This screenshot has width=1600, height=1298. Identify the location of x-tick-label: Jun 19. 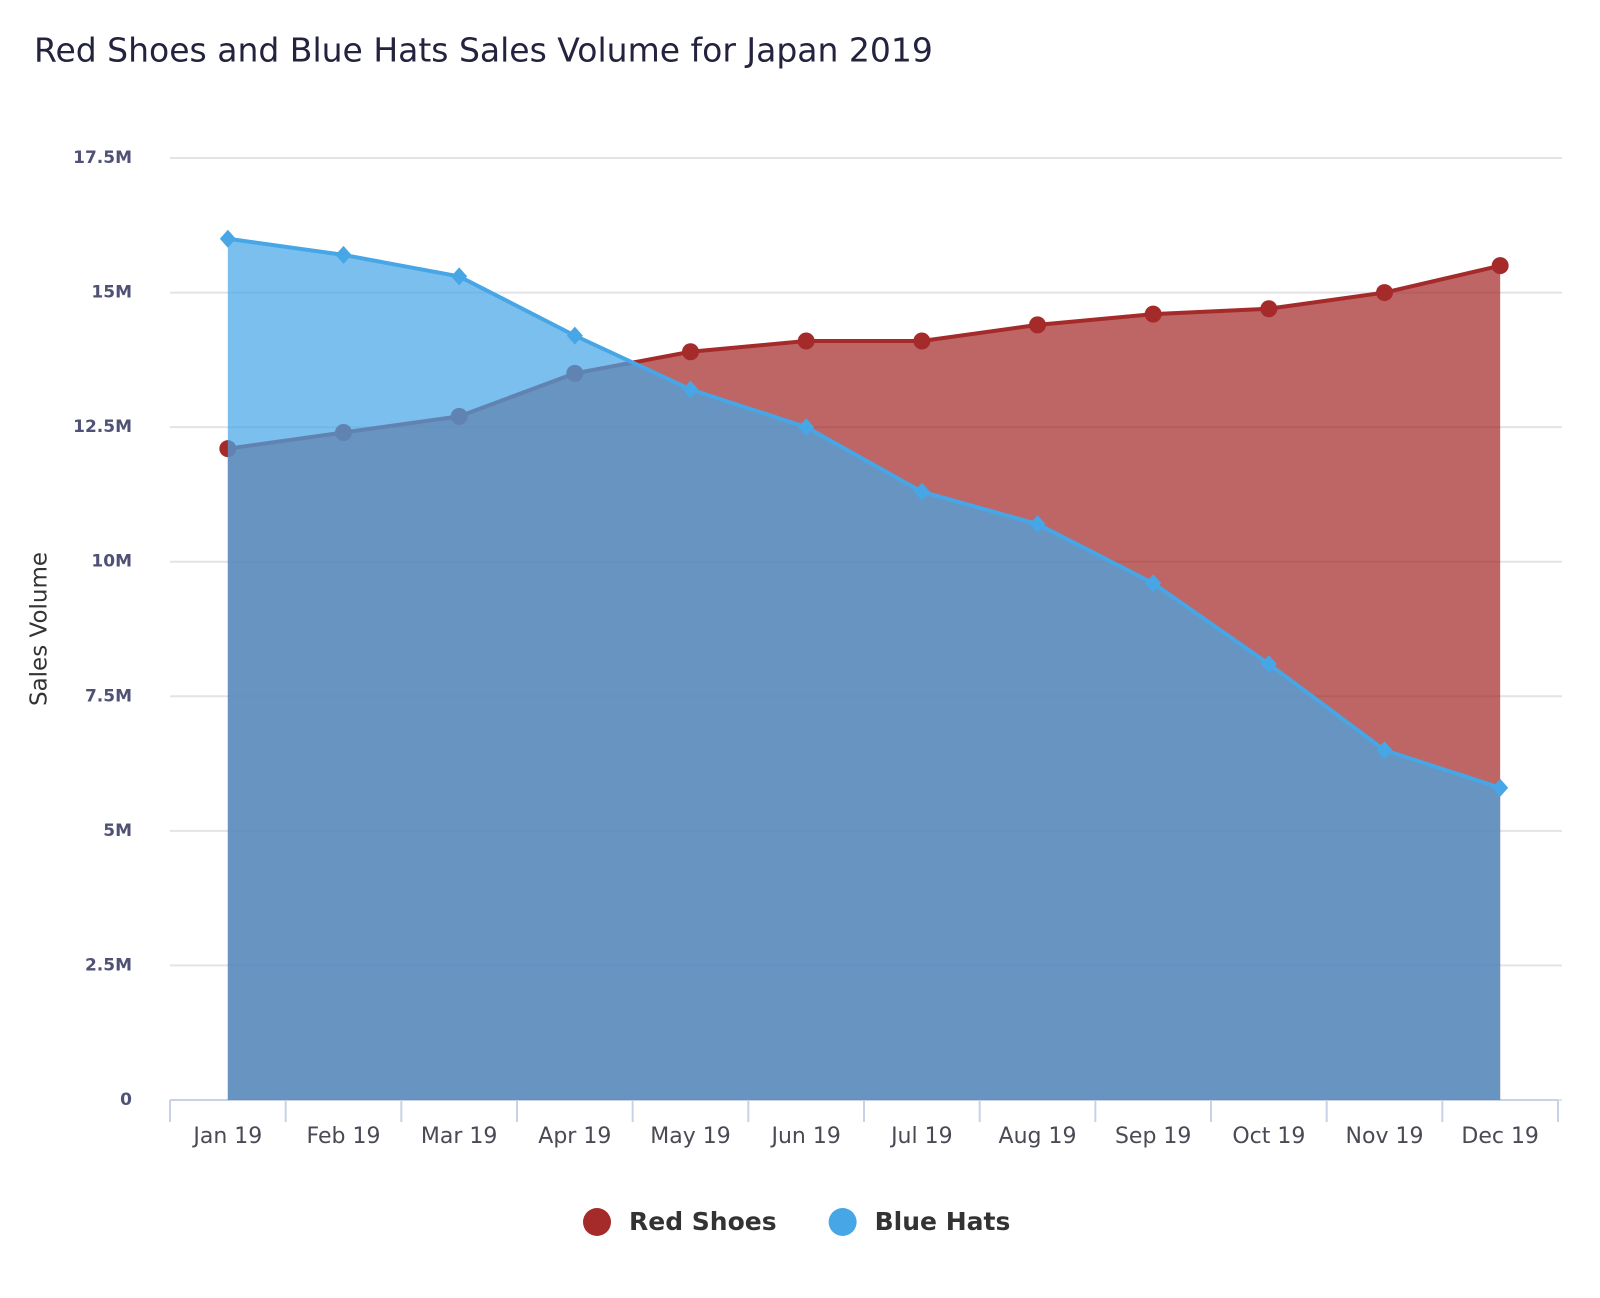
(804, 1136).